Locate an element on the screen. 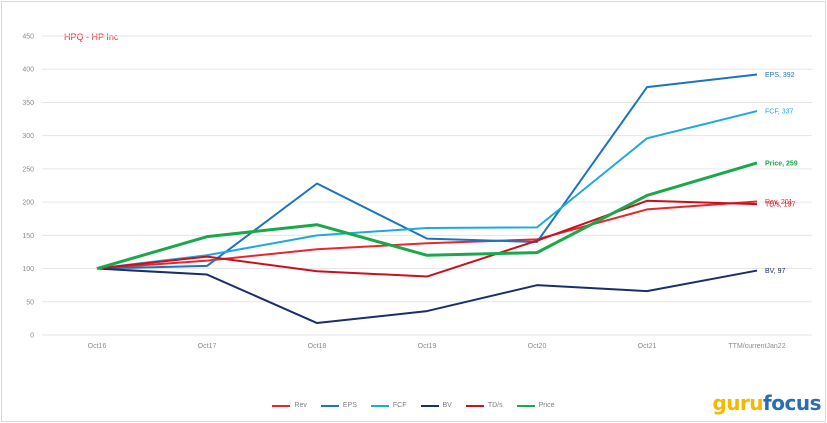 The image size is (827, 423). y-tick-label: 100 is located at coordinates (28, 269).